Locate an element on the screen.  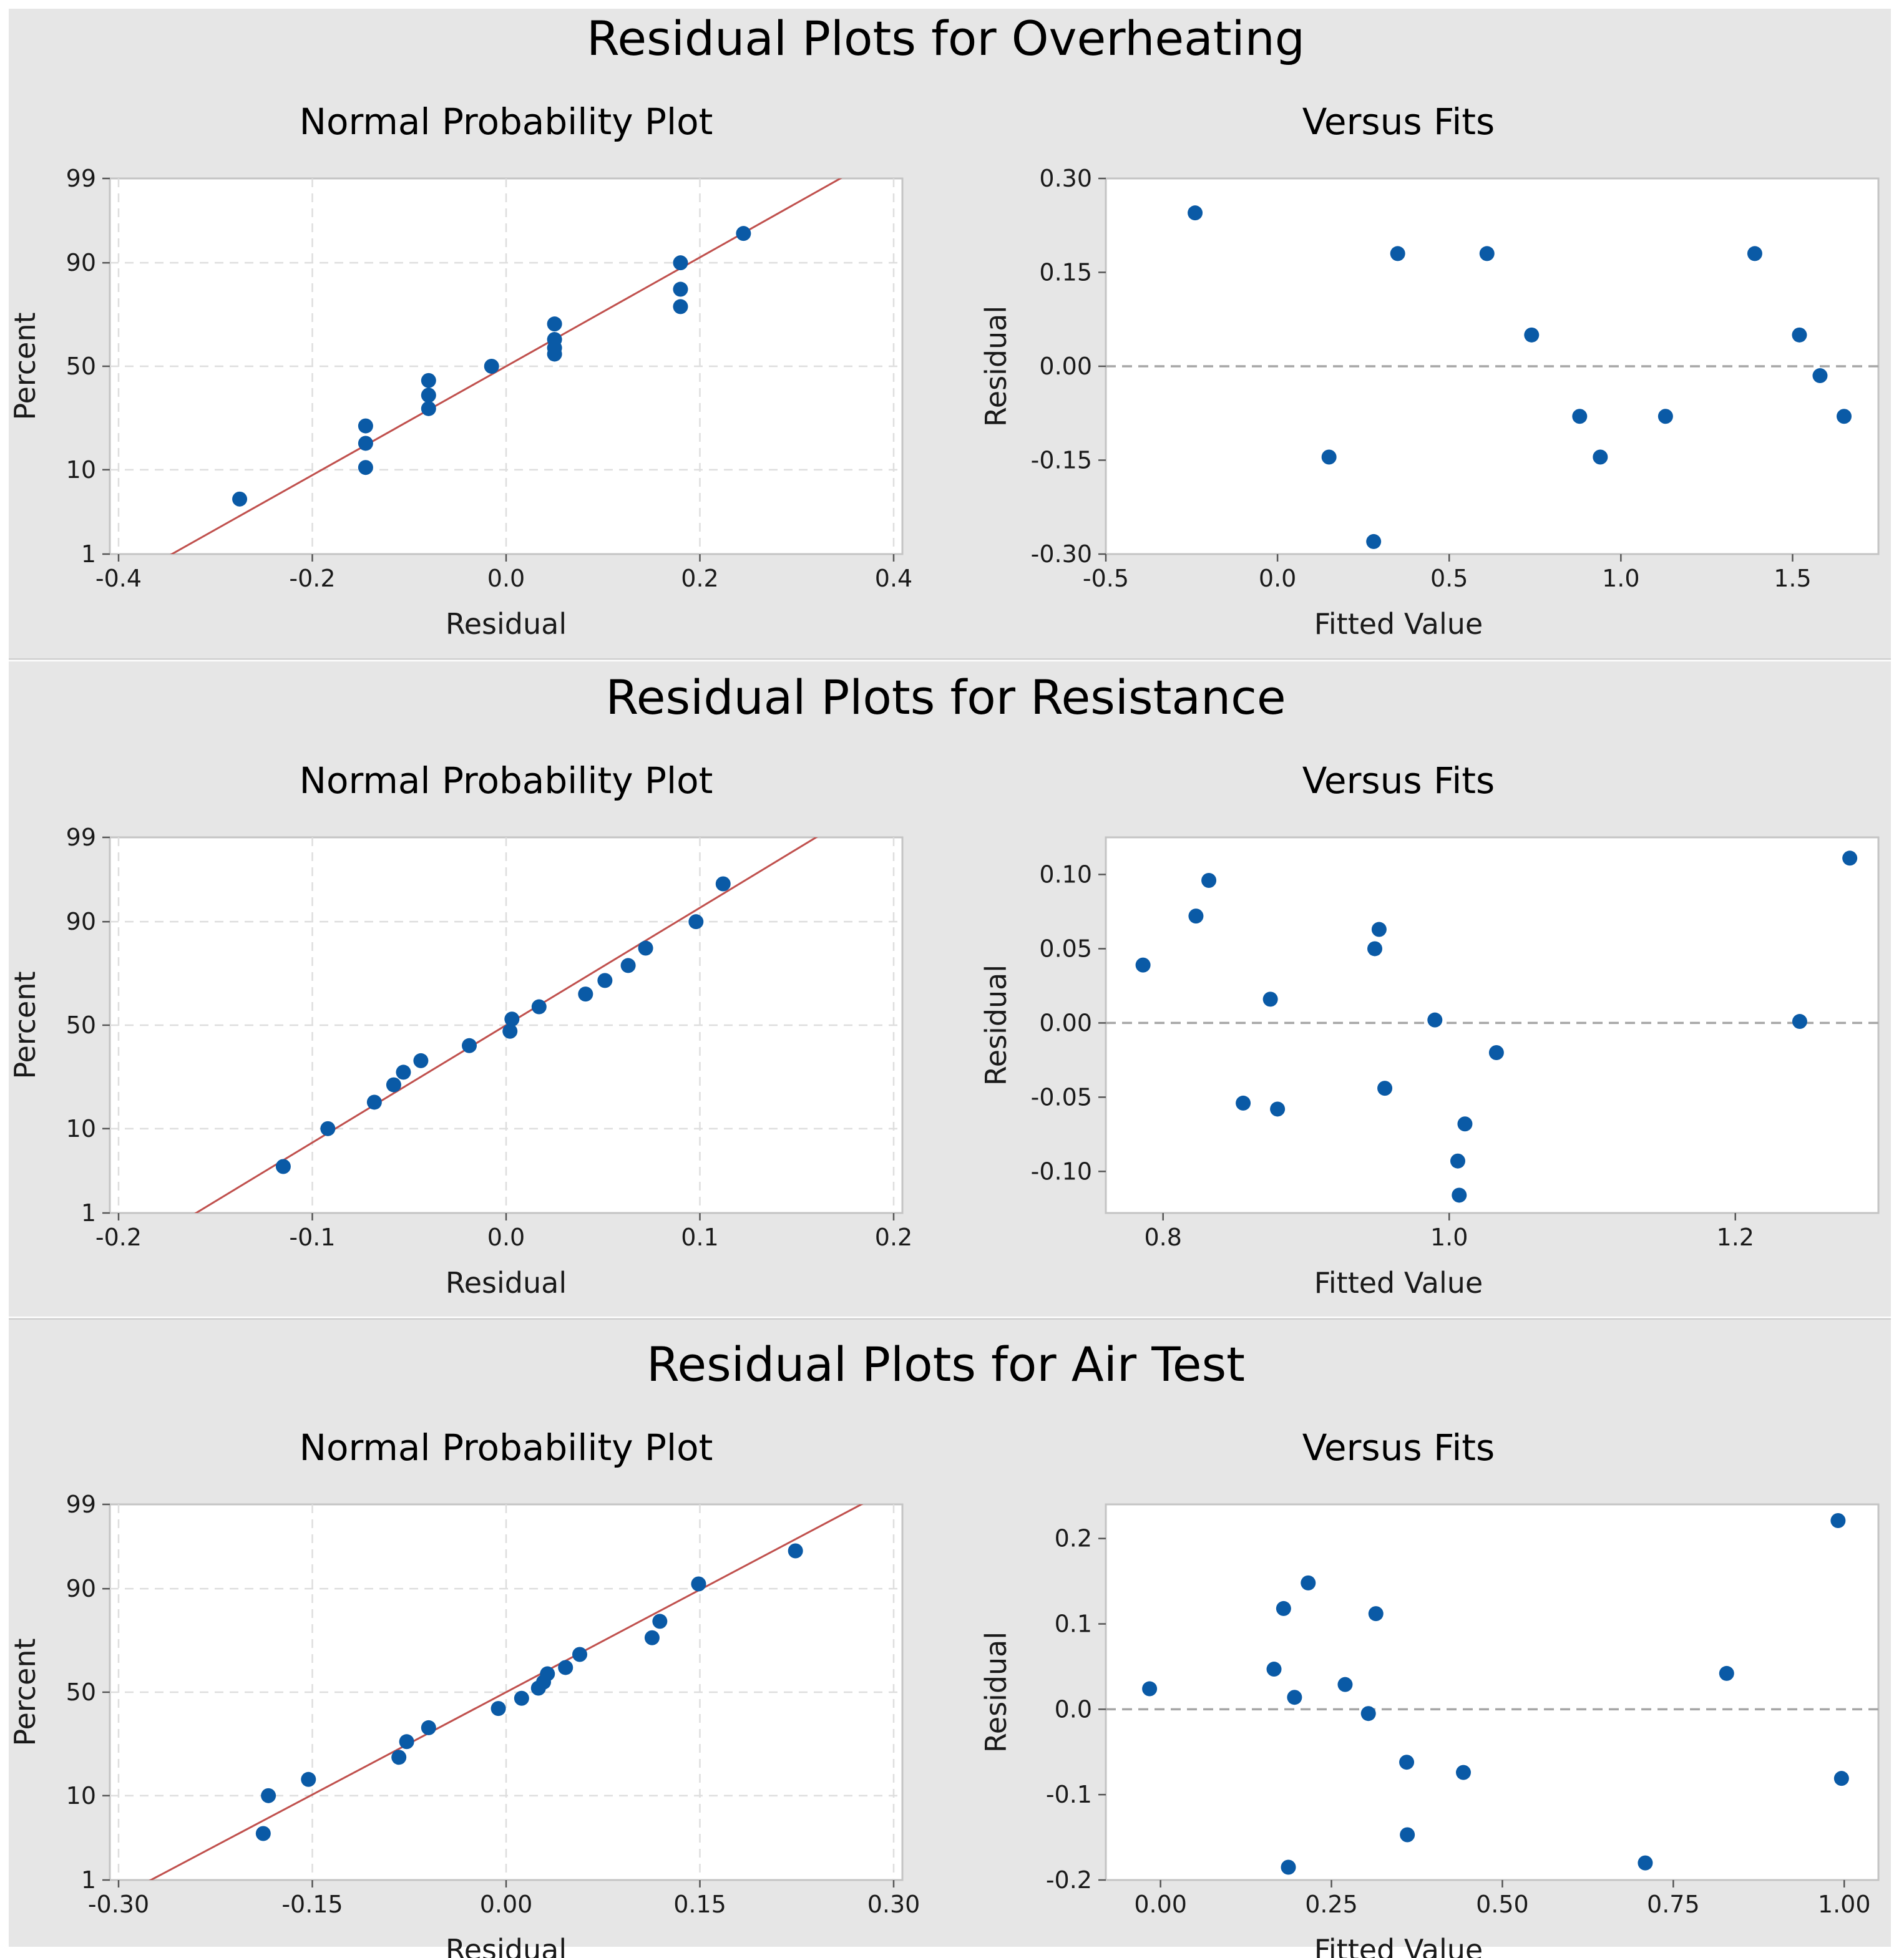
fits-xtick-label: -0.5 is located at coordinates (1106, 578).